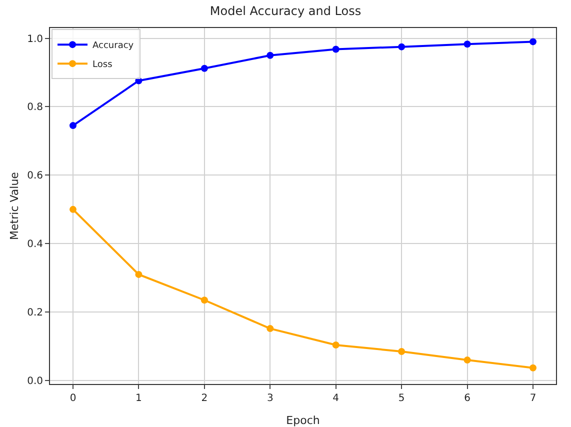 The image size is (571, 427). Describe the element at coordinates (102, 65) in the screenshot. I see `legend-label: Loss` at that location.